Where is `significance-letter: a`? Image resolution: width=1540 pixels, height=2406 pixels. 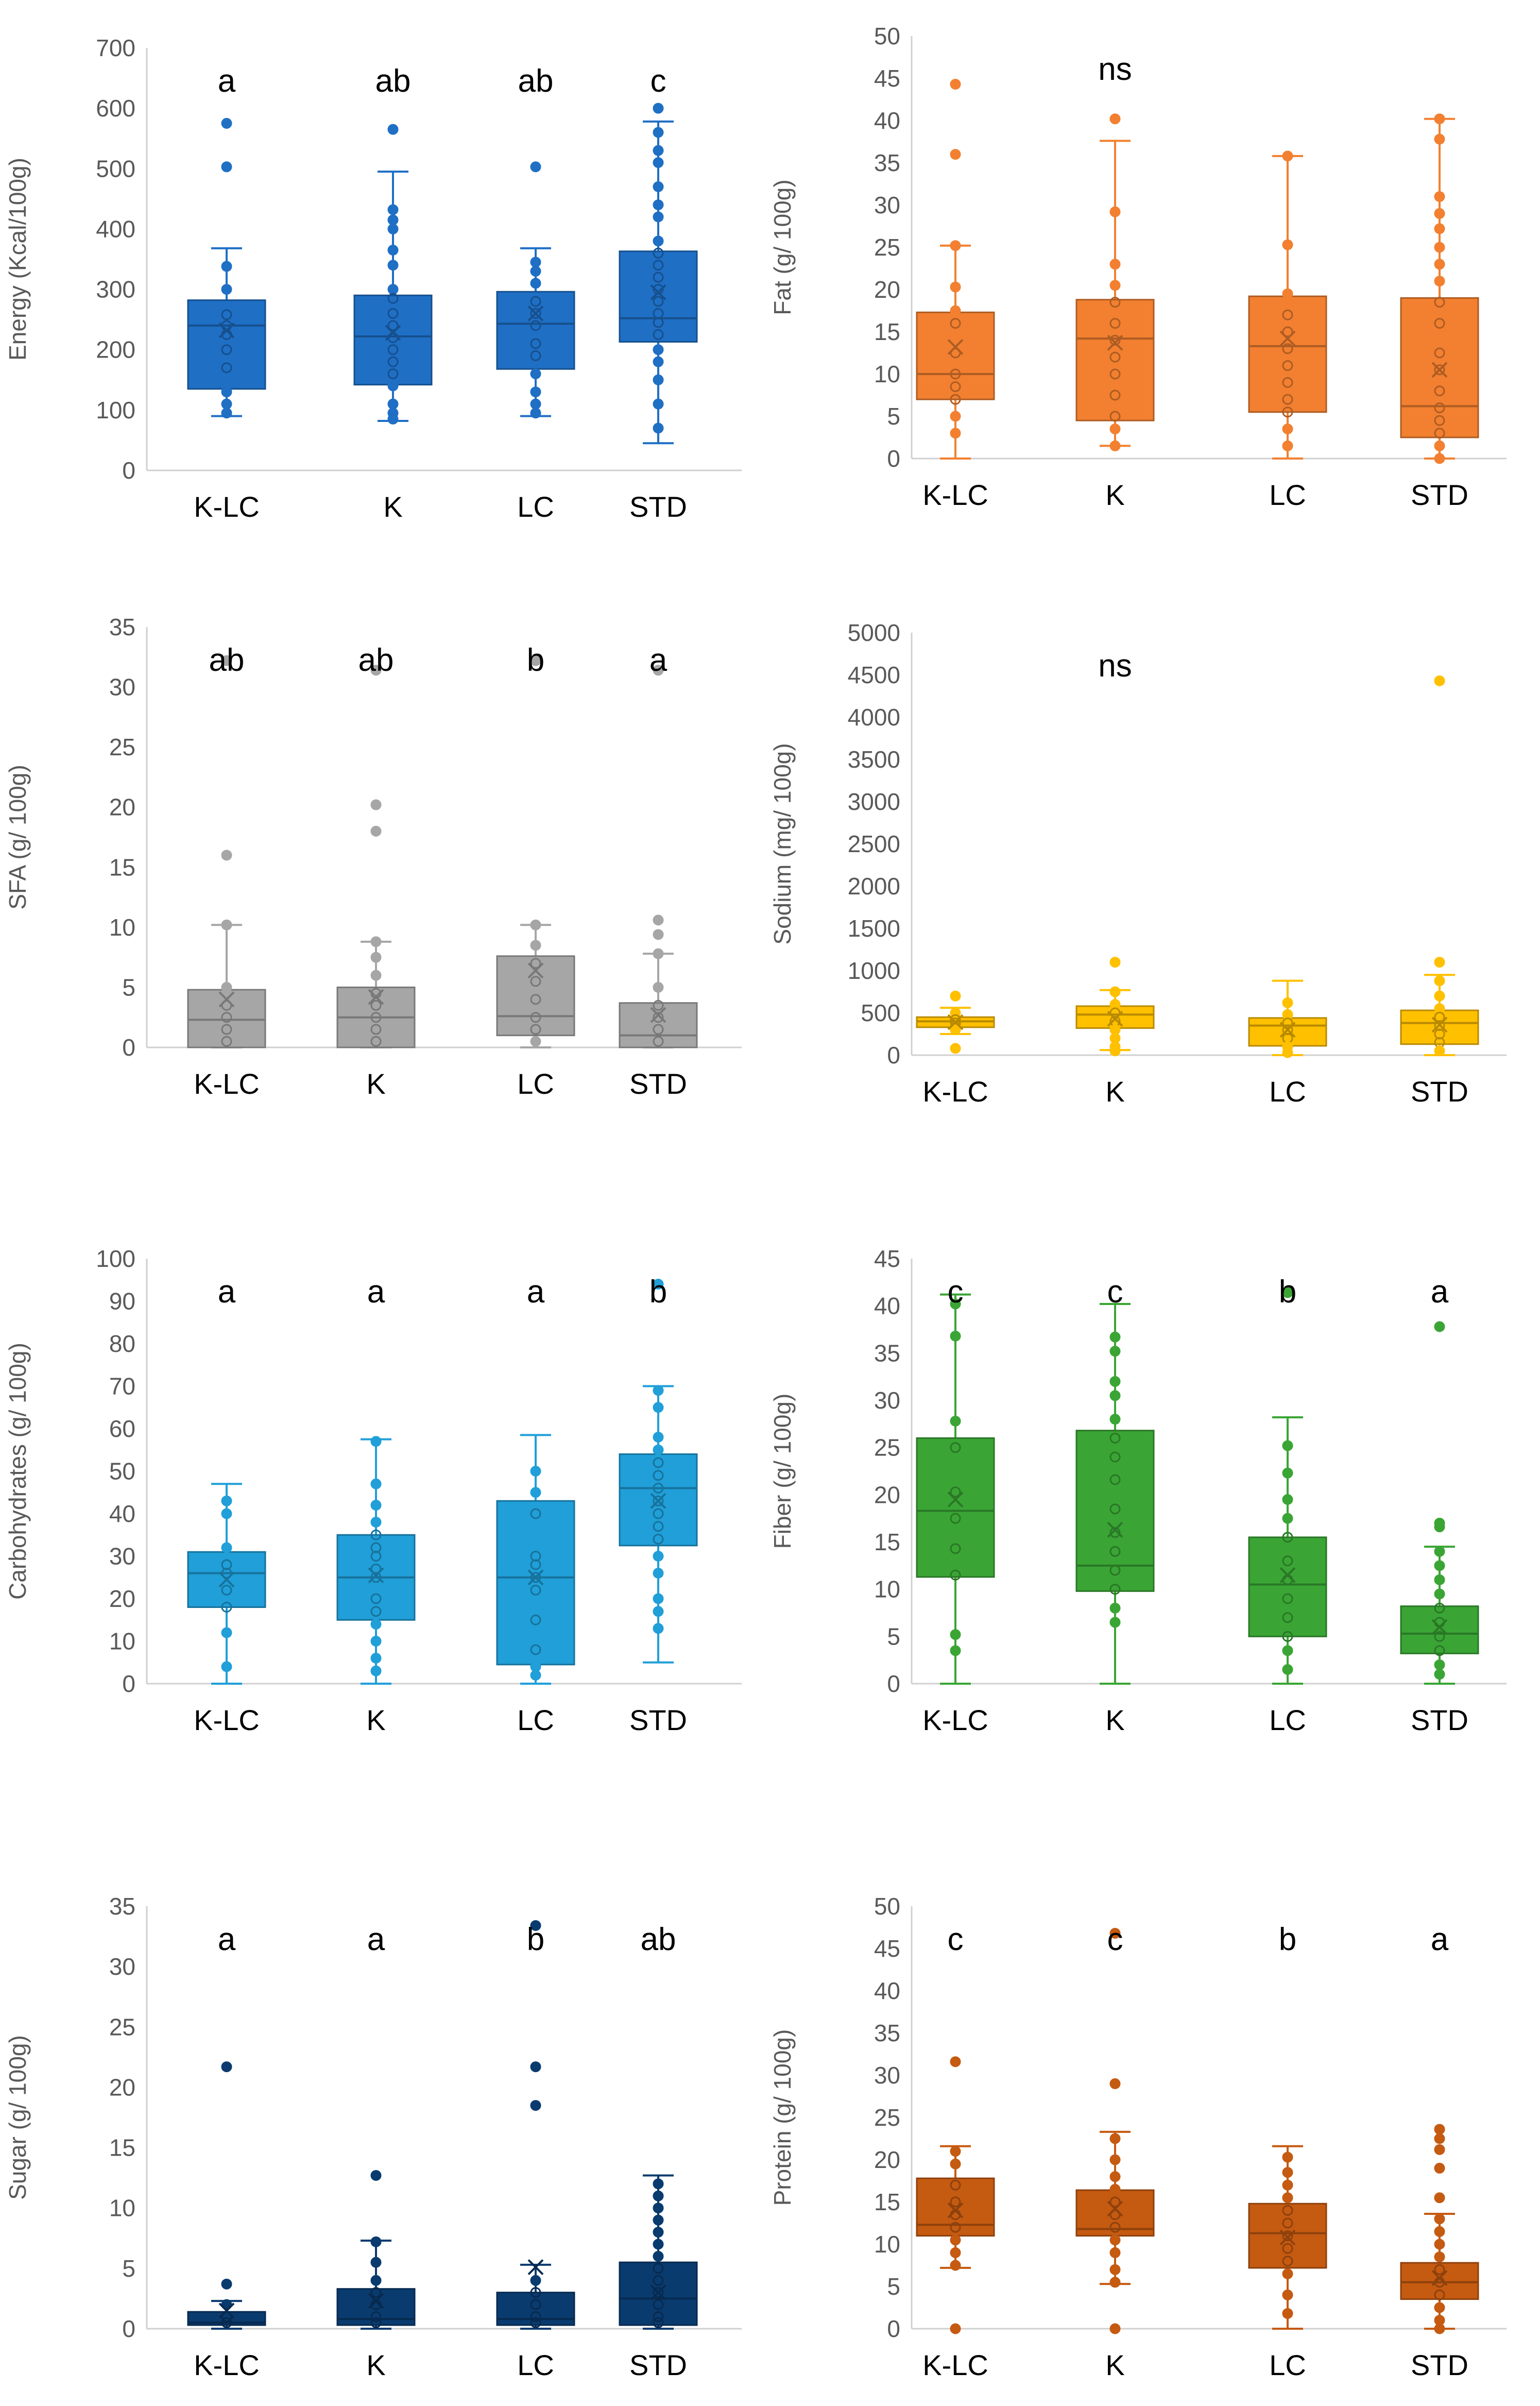
significance-letter: a is located at coordinates (376, 1292).